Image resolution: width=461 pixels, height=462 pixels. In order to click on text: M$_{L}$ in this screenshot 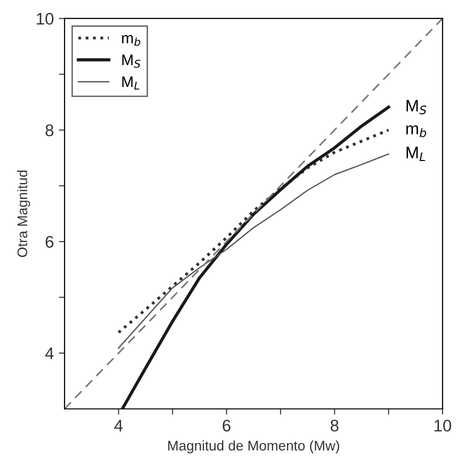, I will do `click(416, 154)`.